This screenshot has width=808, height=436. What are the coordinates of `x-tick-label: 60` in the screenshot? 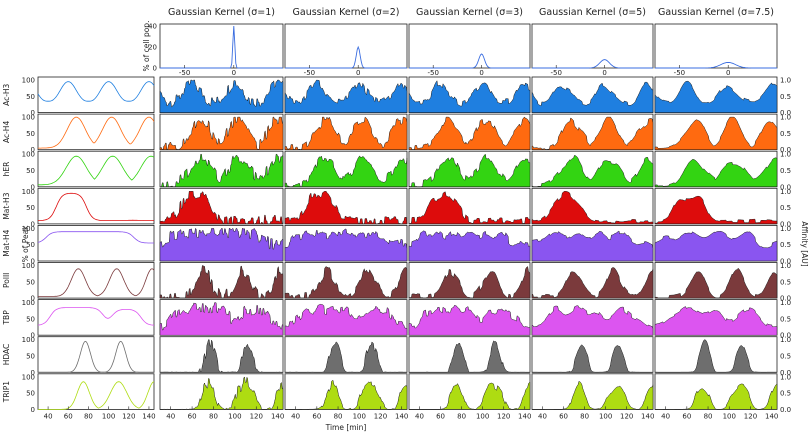 It's located at (563, 416).